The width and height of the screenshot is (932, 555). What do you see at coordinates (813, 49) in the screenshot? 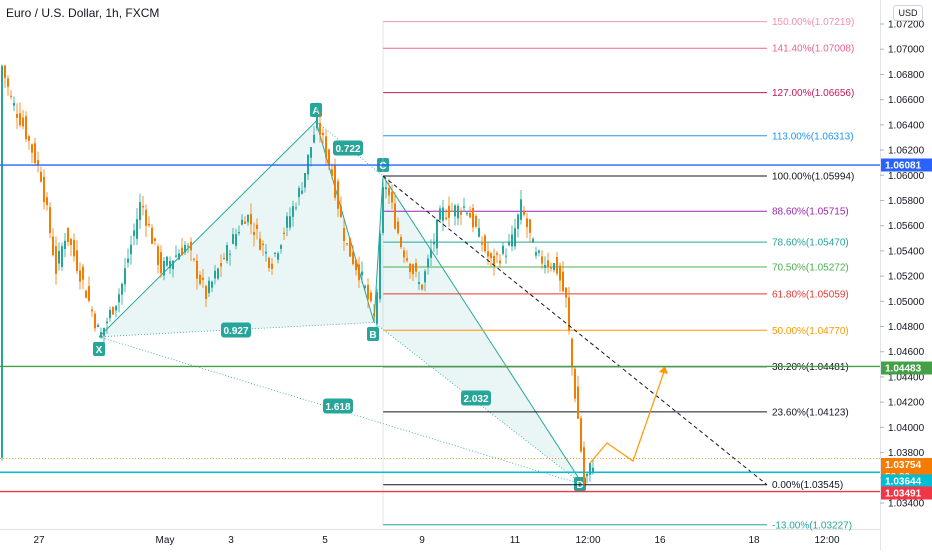
I see `fib-level-label: 141.40%(1.07008)` at bounding box center [813, 49].